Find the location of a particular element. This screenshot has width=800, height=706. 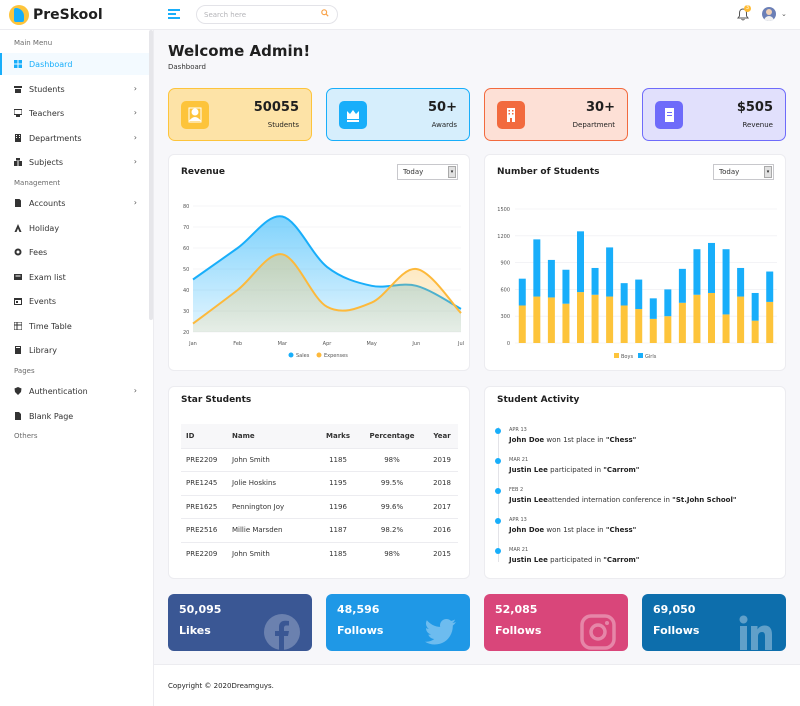

student-year: 2018 is located at coordinates (442, 483).